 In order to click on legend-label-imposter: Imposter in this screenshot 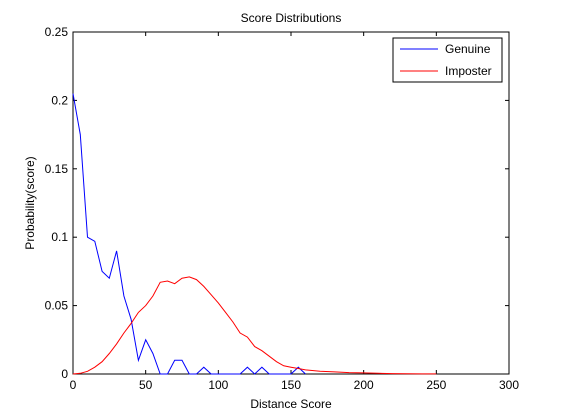, I will do `click(468, 71)`.